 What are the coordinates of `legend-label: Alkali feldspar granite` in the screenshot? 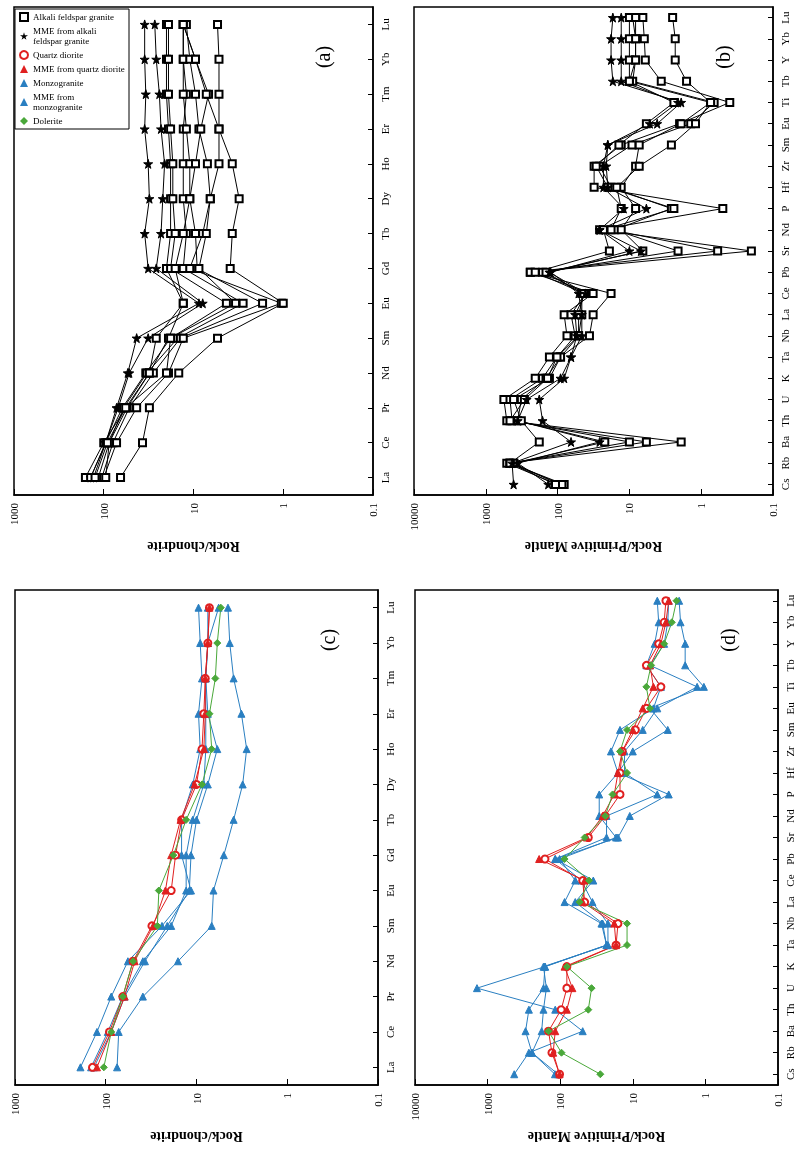 It's located at (73, 17).